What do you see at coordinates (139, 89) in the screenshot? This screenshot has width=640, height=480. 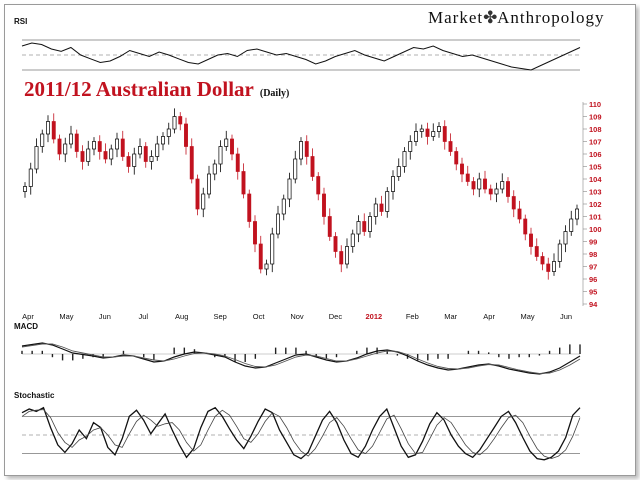 I see `chart-title-text: 2011/12 Australian Dollar` at bounding box center [139, 89].